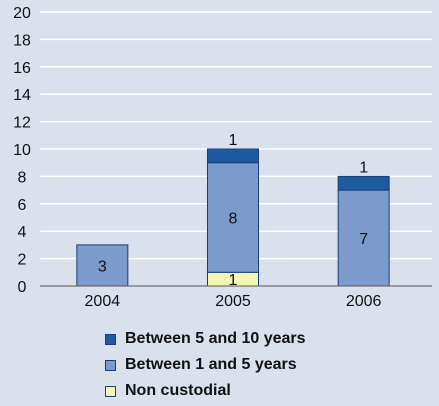 Image resolution: width=439 pixels, height=406 pixels. Describe the element at coordinates (22, 177) in the screenshot. I see `y-tick-label: 8` at that location.